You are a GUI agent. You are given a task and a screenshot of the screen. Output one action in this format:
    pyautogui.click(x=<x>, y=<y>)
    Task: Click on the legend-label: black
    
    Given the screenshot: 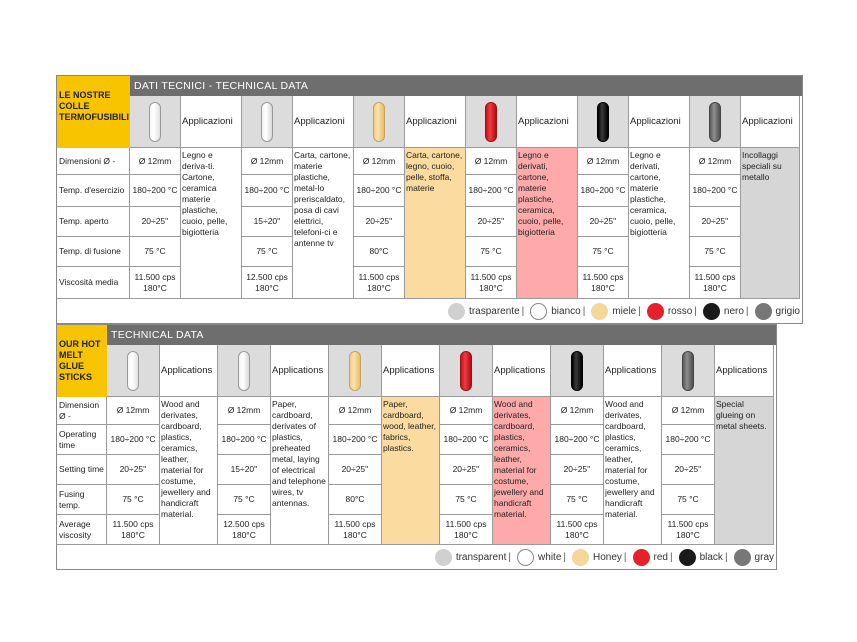 What is the action you would take?
    pyautogui.click(x=711, y=557)
    